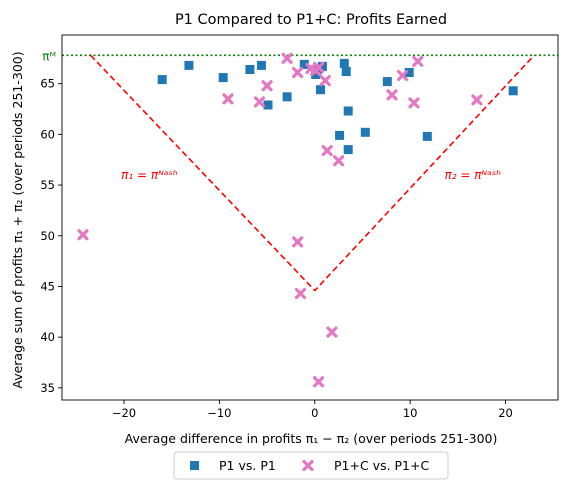  I want to click on legend-box, so click(311, 465).